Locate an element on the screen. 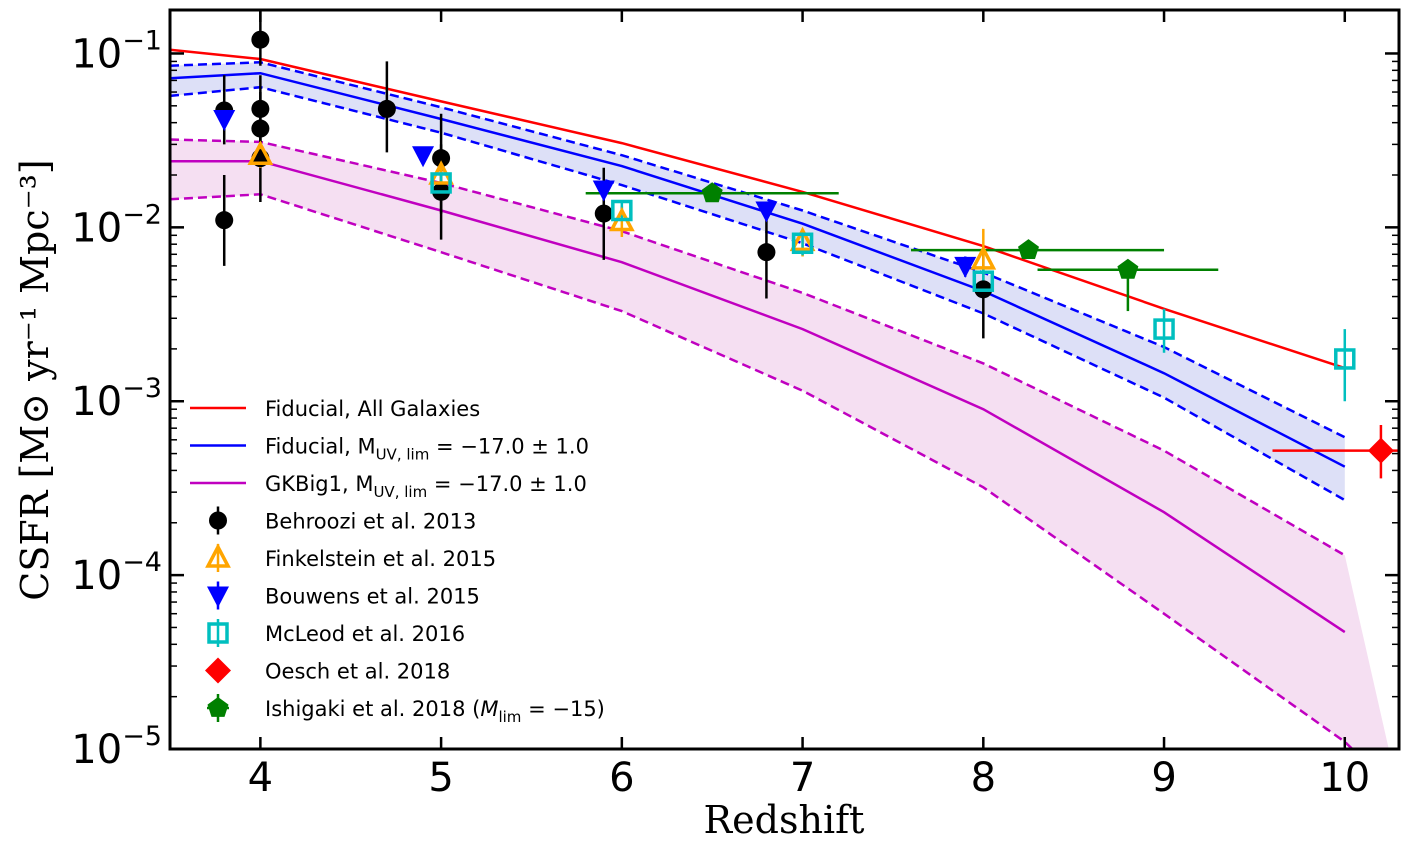 Image resolution: width=1412 pixels, height=854 pixels. legend-label: Oesch et al. 2018 is located at coordinates (357, 672).